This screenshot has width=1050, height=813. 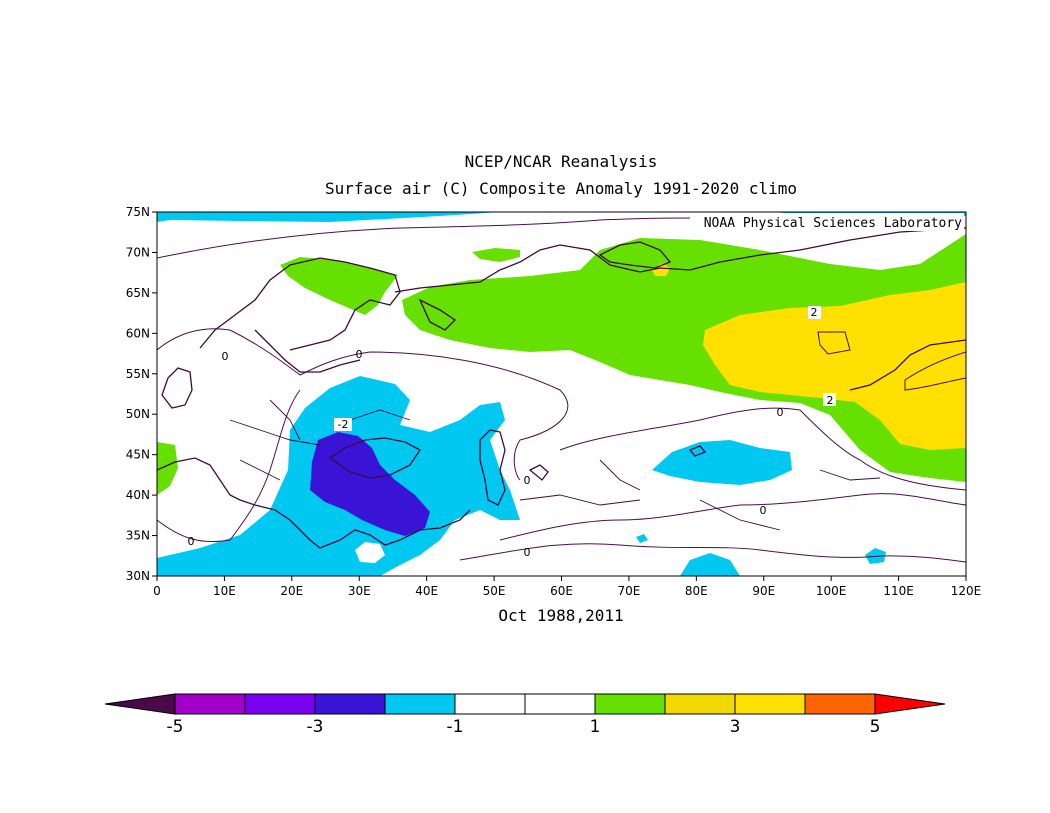 I want to click on coastline-finland-russia, so click(x=680, y=260).